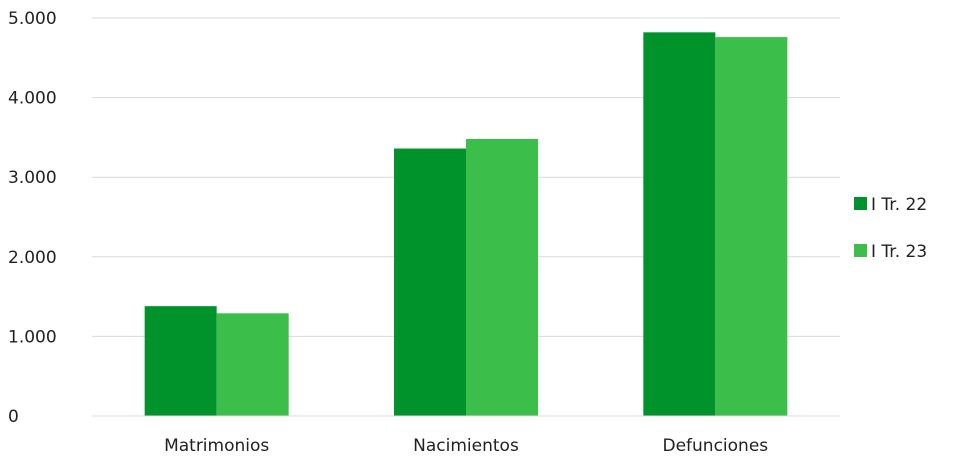 The height and width of the screenshot is (457, 974). Describe the element at coordinates (32, 218) in the screenshot. I see `y-axis-tick-labels: 0 1.000 2.000 3.000 4.000 5.000` at that location.